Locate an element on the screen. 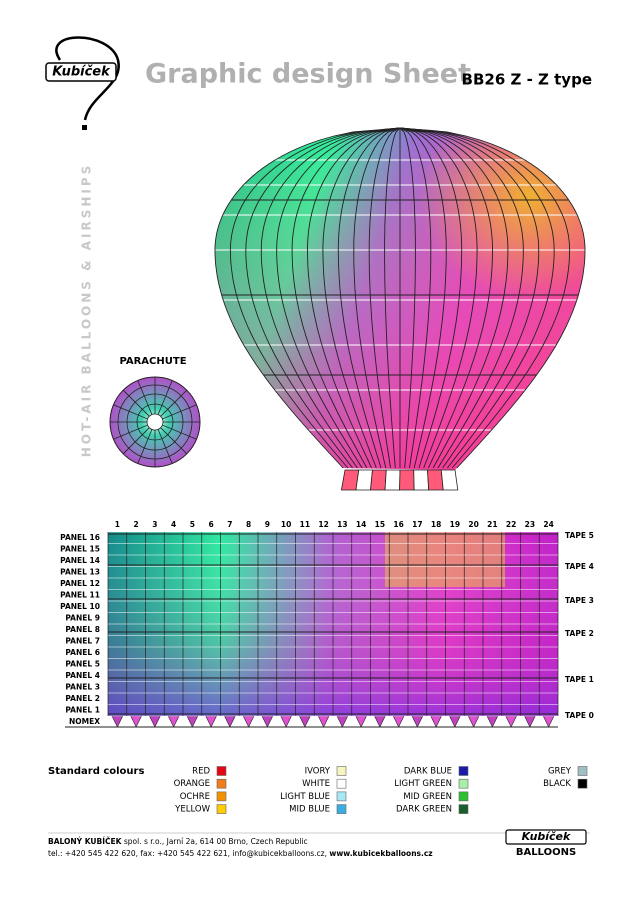 The width and height of the screenshot is (636, 900). column-label: 4 is located at coordinates (173, 524).